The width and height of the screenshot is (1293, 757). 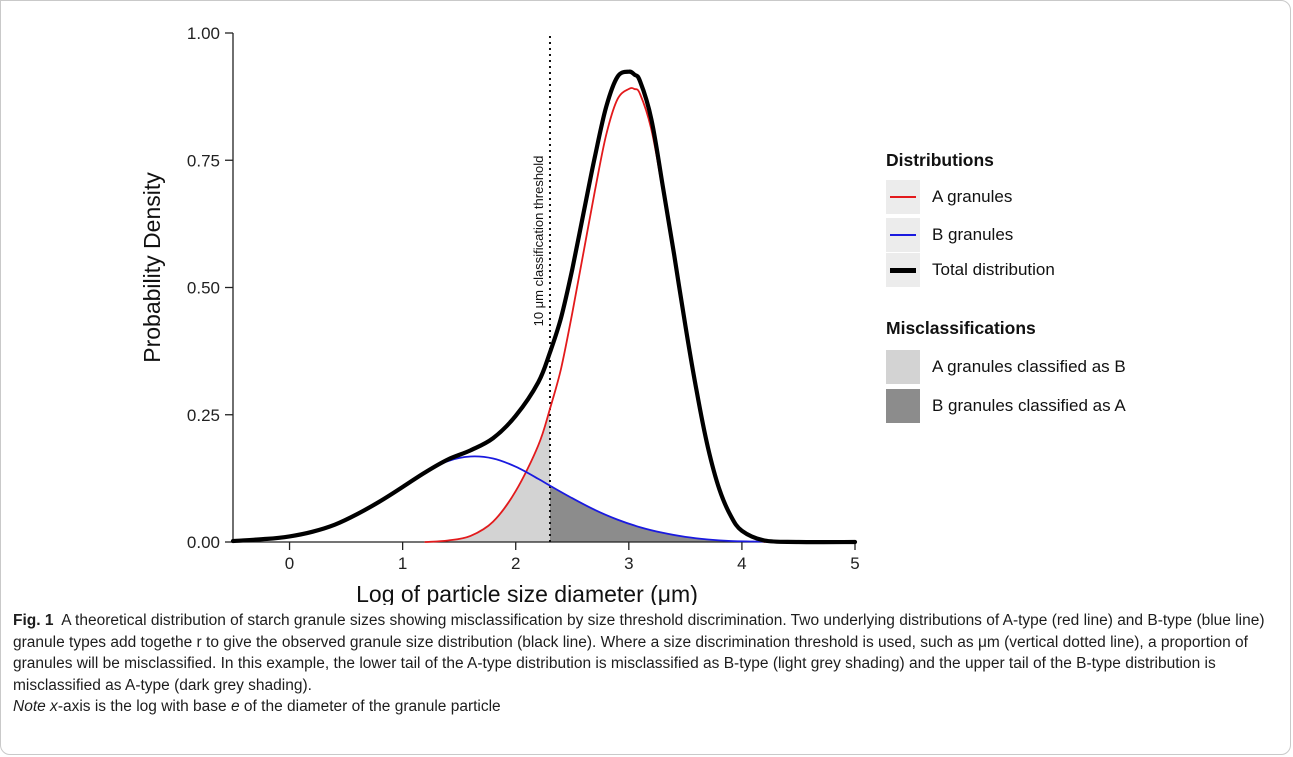 I want to click on legend-label: B granules, so click(x=973, y=234).